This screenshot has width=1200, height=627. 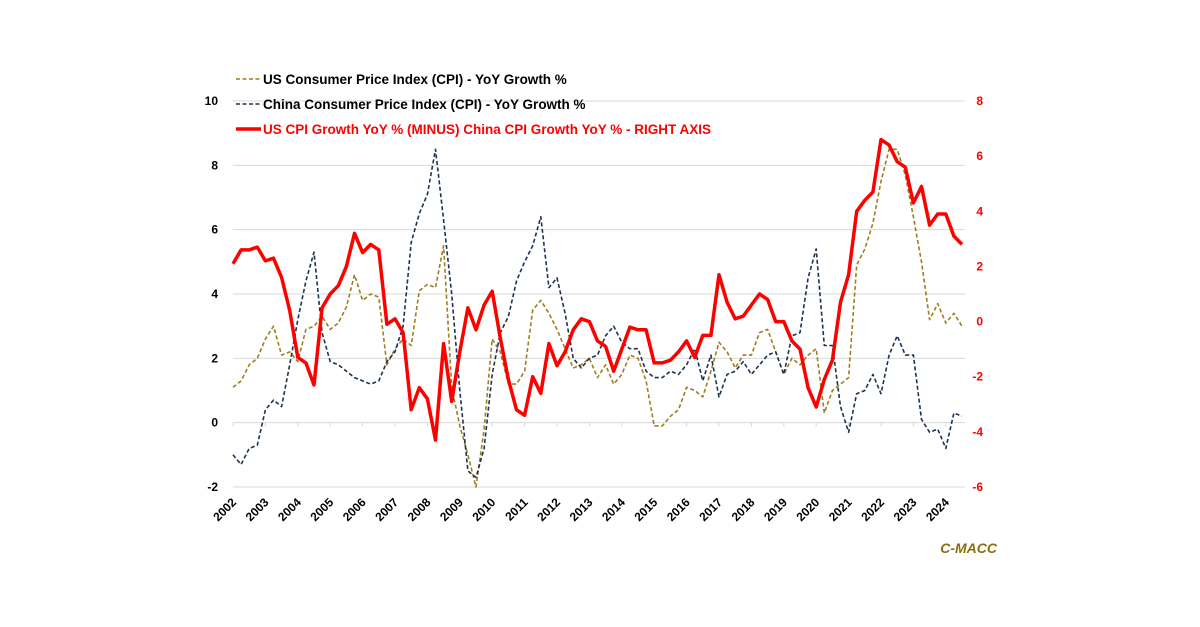 I want to click on x-tick-label: 2017, so click(x=710, y=509).